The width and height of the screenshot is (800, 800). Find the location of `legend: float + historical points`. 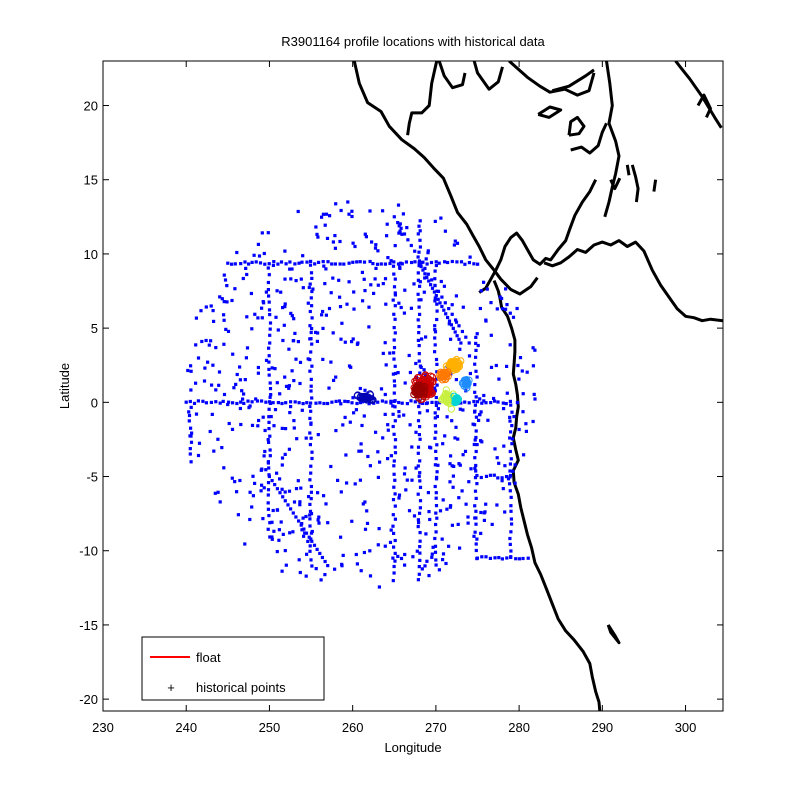

legend: float + historical points is located at coordinates (233, 668).